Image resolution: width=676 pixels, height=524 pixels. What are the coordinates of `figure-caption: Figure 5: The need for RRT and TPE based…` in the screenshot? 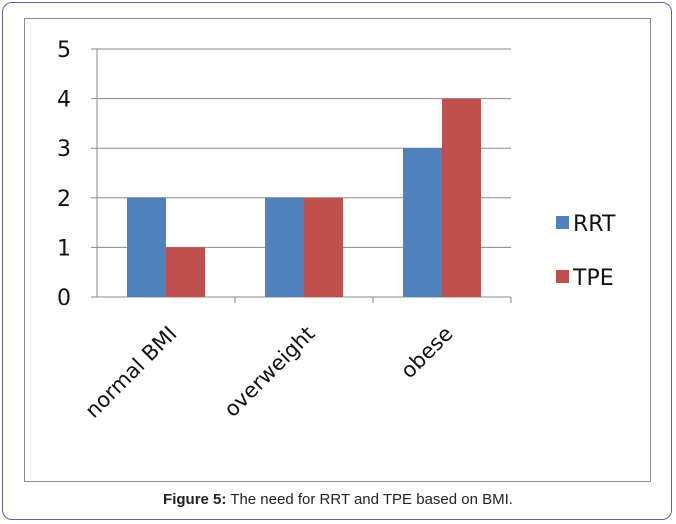 It's located at (338, 499).